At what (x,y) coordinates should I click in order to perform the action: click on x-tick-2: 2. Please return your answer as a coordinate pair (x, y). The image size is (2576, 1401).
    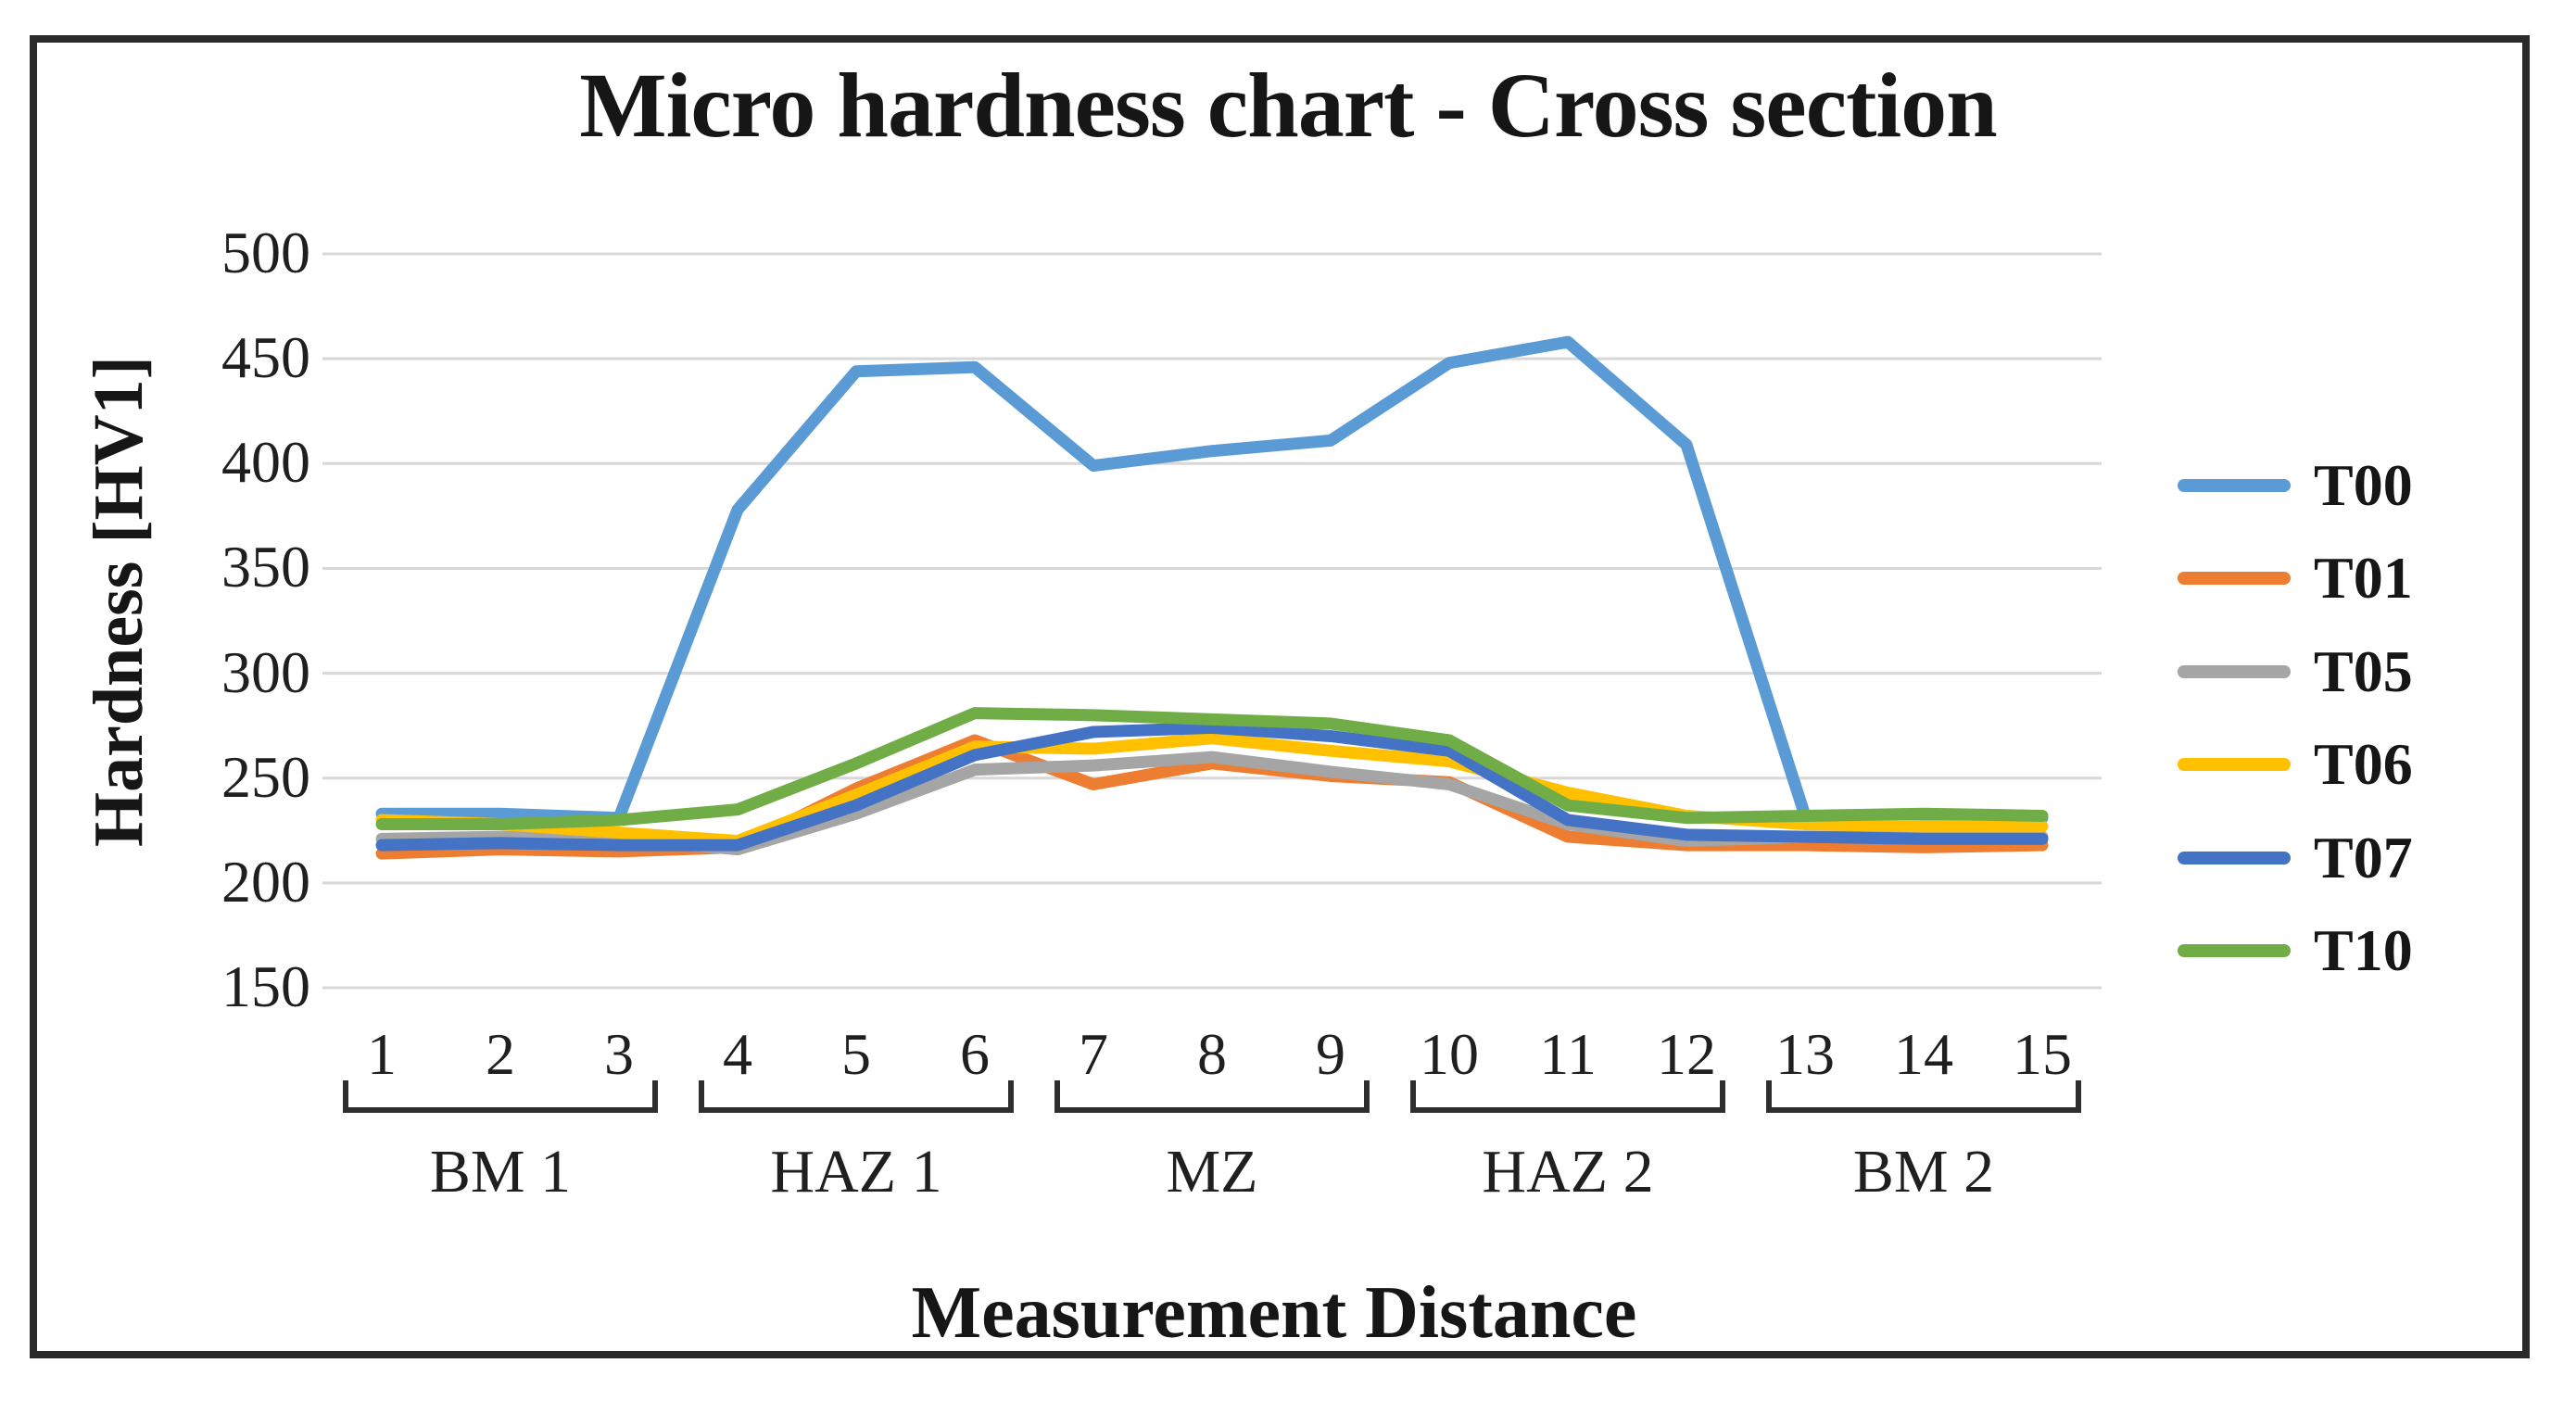
    Looking at the image, I should click on (500, 1054).